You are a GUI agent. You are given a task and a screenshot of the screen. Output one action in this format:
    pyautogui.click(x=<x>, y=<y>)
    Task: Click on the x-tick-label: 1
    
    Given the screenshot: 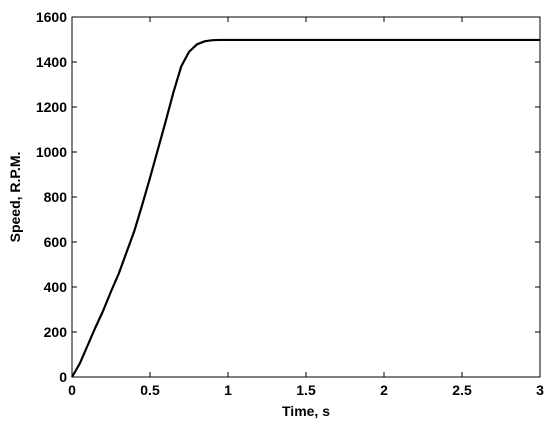 What is the action you would take?
    pyautogui.click(x=228, y=390)
    